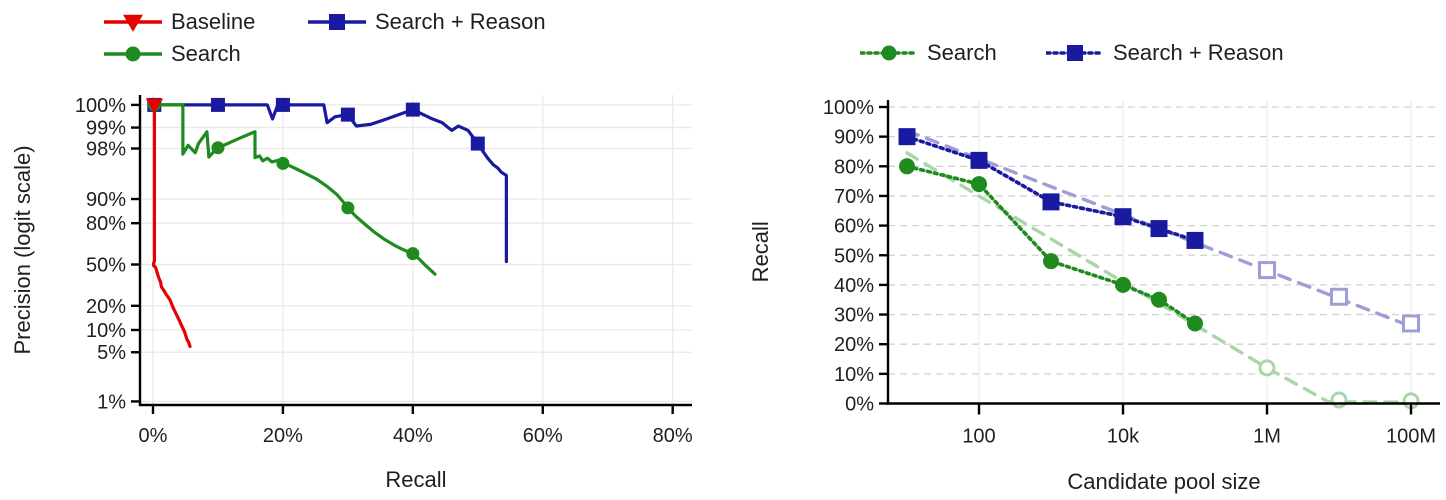 The height and width of the screenshot is (500, 1446). I want to click on svg-text: Precision (logit scale), so click(22, 249).